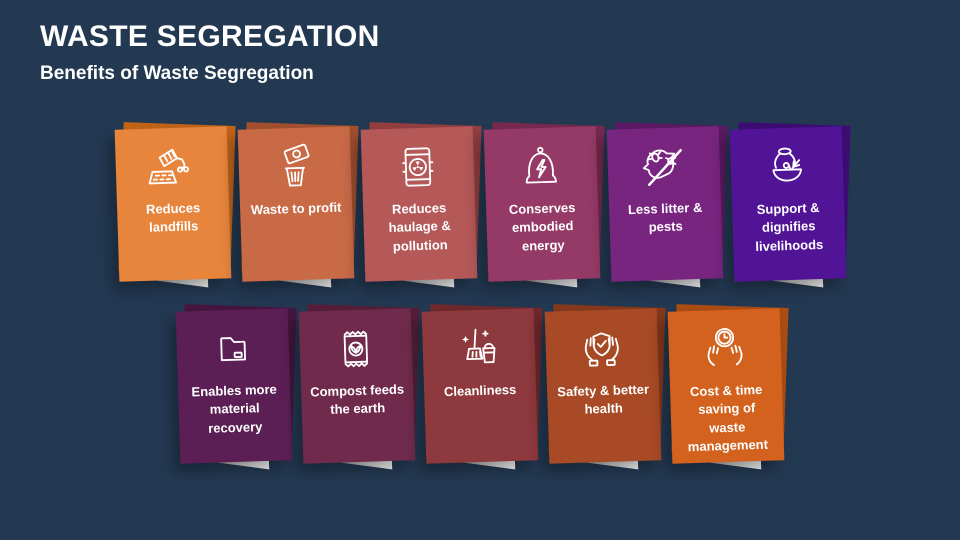  Describe the element at coordinates (541, 167) in the screenshot. I see `energy-dome-icon` at that location.